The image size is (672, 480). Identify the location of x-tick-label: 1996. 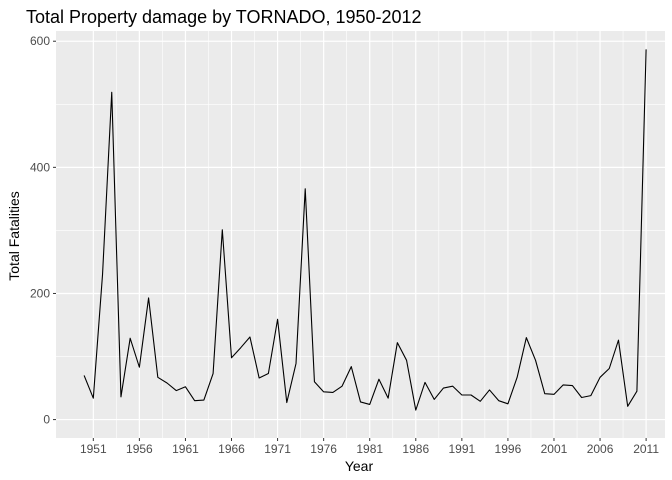
(508, 449).